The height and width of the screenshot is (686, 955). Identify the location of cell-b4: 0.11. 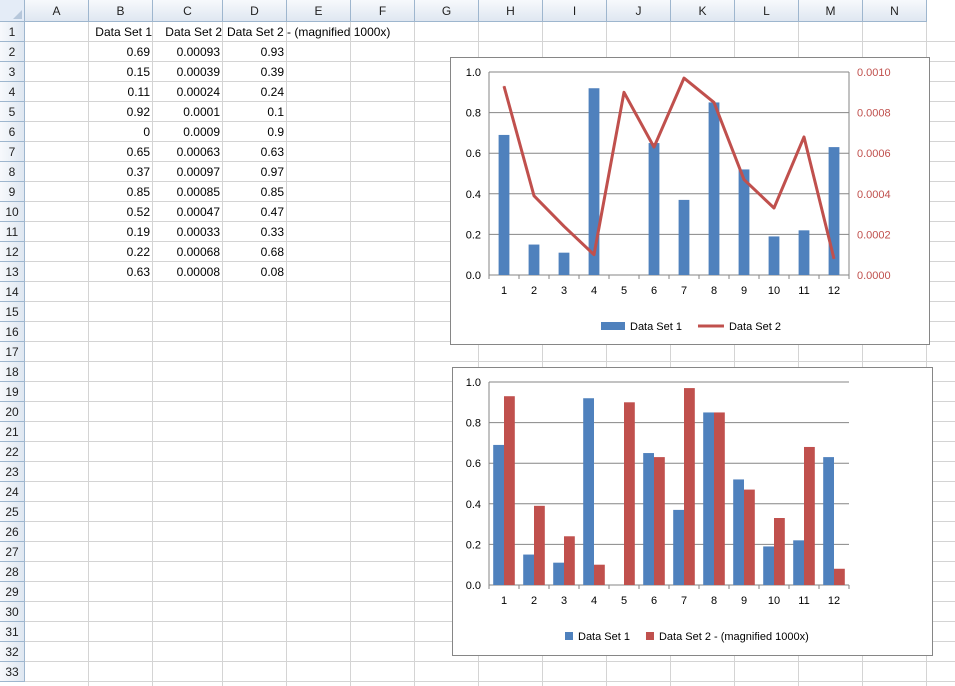
(138, 92).